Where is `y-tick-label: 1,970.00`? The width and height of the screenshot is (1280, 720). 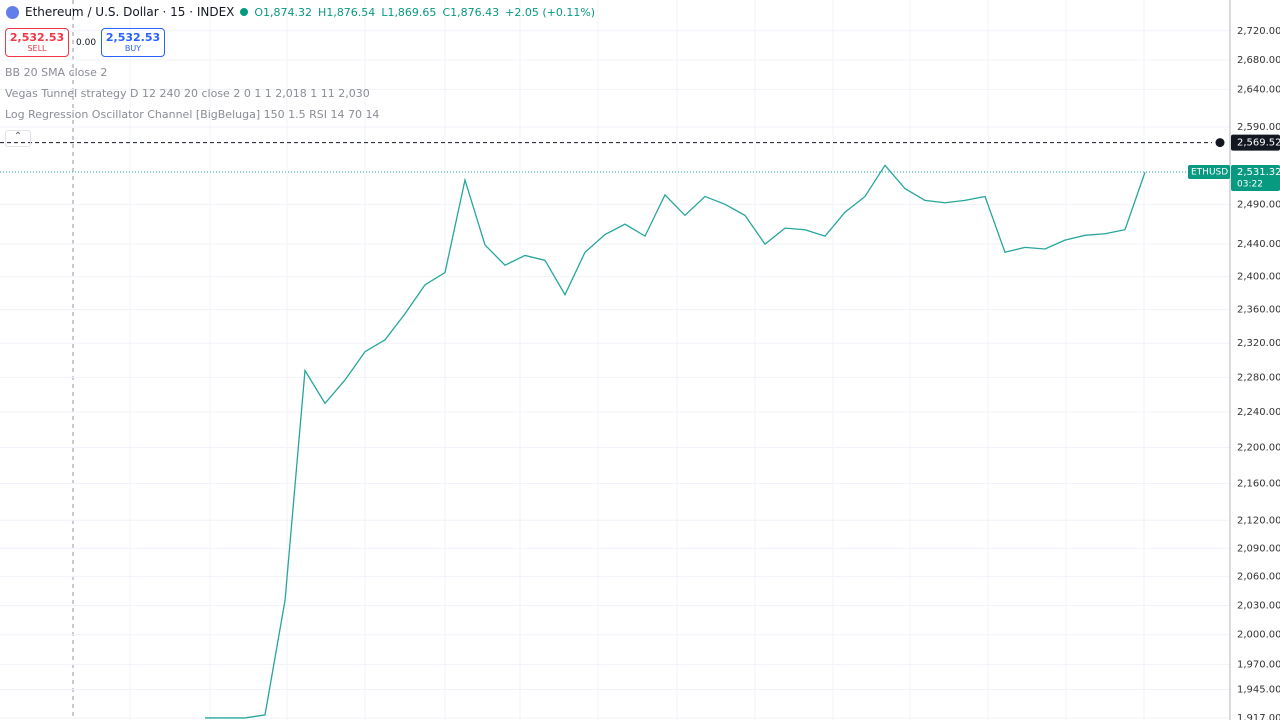
y-tick-label: 1,970.00 is located at coordinates (1258, 664).